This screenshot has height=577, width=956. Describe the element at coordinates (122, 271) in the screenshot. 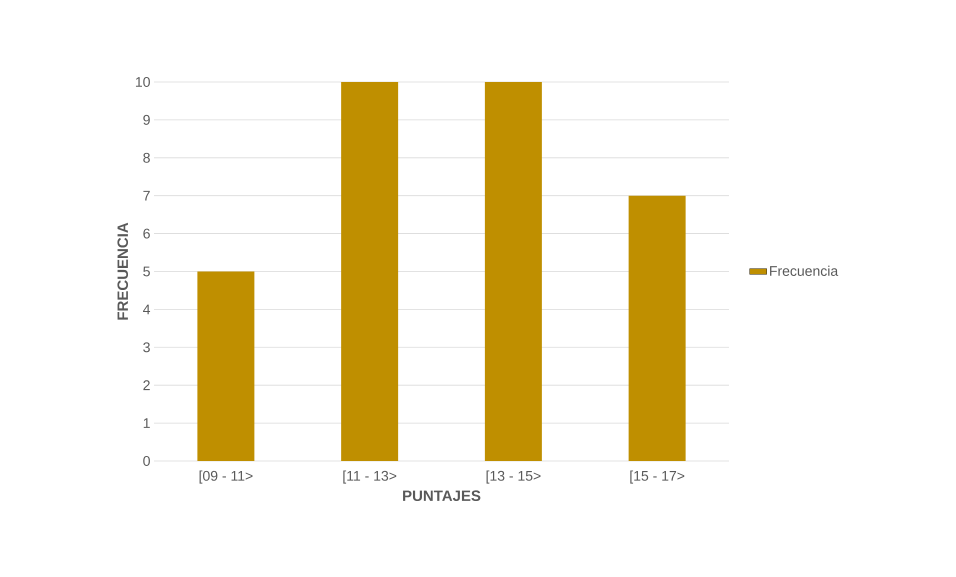

I see `y-axis-title: FRECUENCIA` at that location.